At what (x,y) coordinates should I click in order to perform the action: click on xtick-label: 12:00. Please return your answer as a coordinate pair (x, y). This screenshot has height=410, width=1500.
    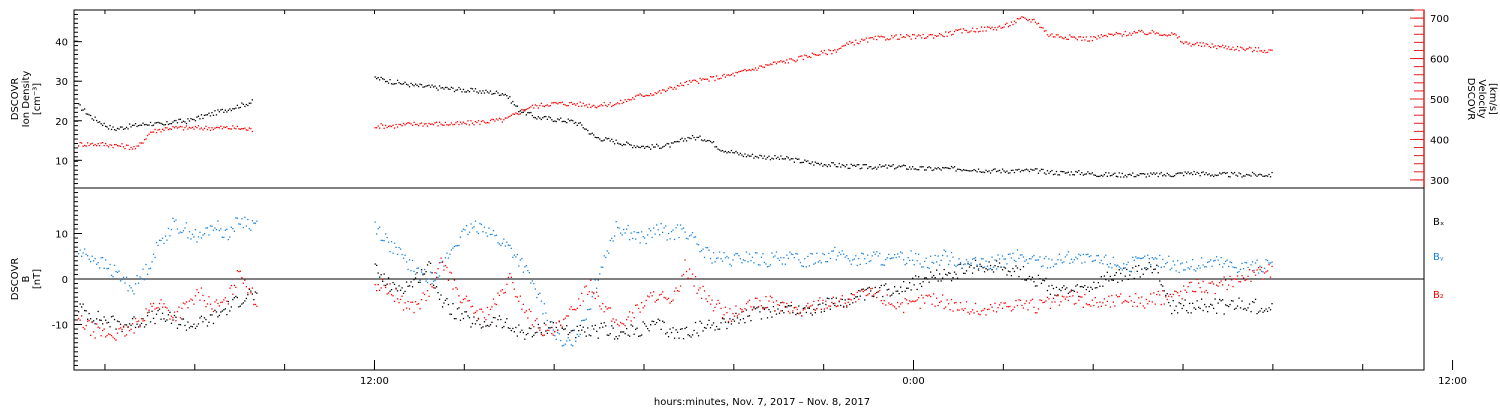
    Looking at the image, I should click on (374, 381).